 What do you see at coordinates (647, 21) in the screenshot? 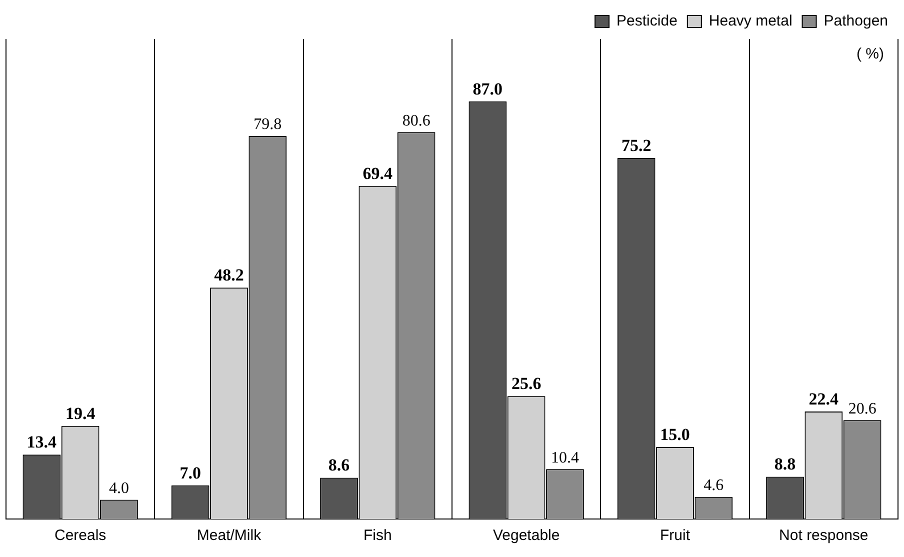
I see `legend-label: Pesticide` at bounding box center [647, 21].